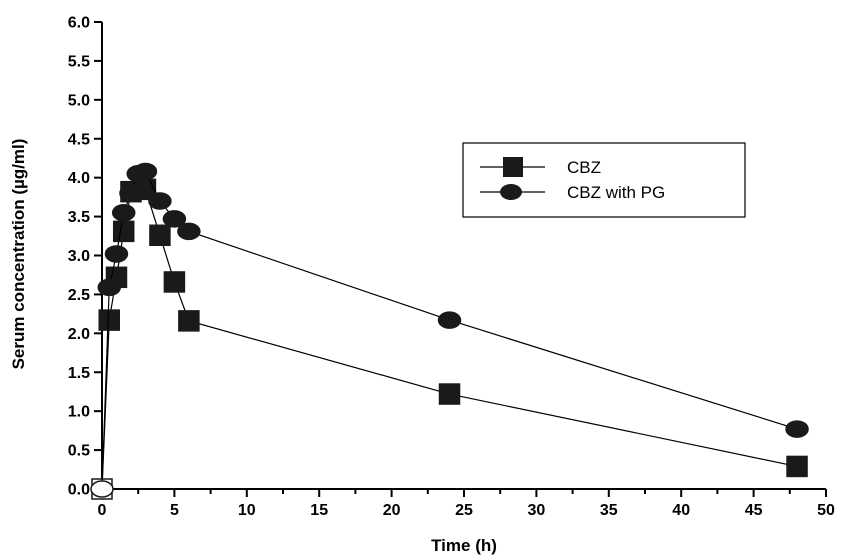  I want to click on legend-marker-square, so click(513, 167).